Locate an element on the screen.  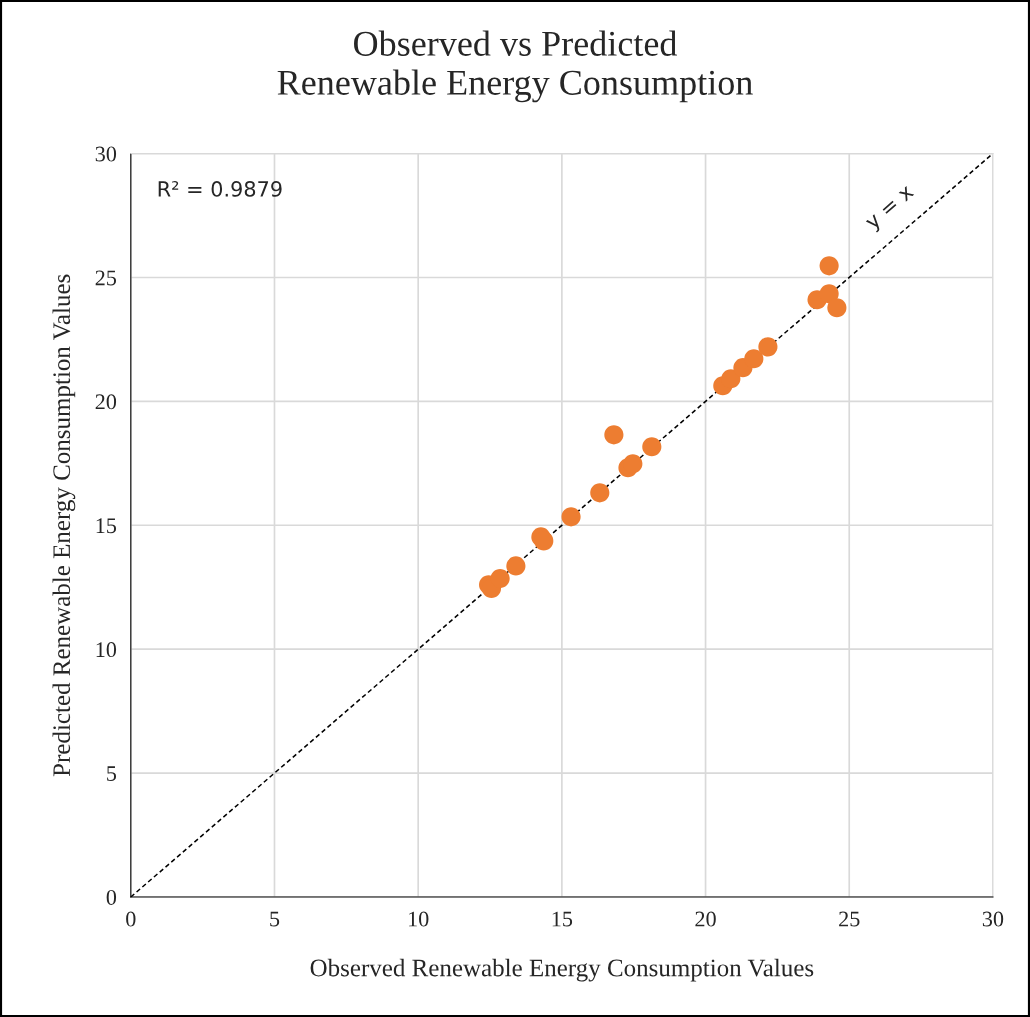
y-tick-label: 30 is located at coordinates (106, 154).